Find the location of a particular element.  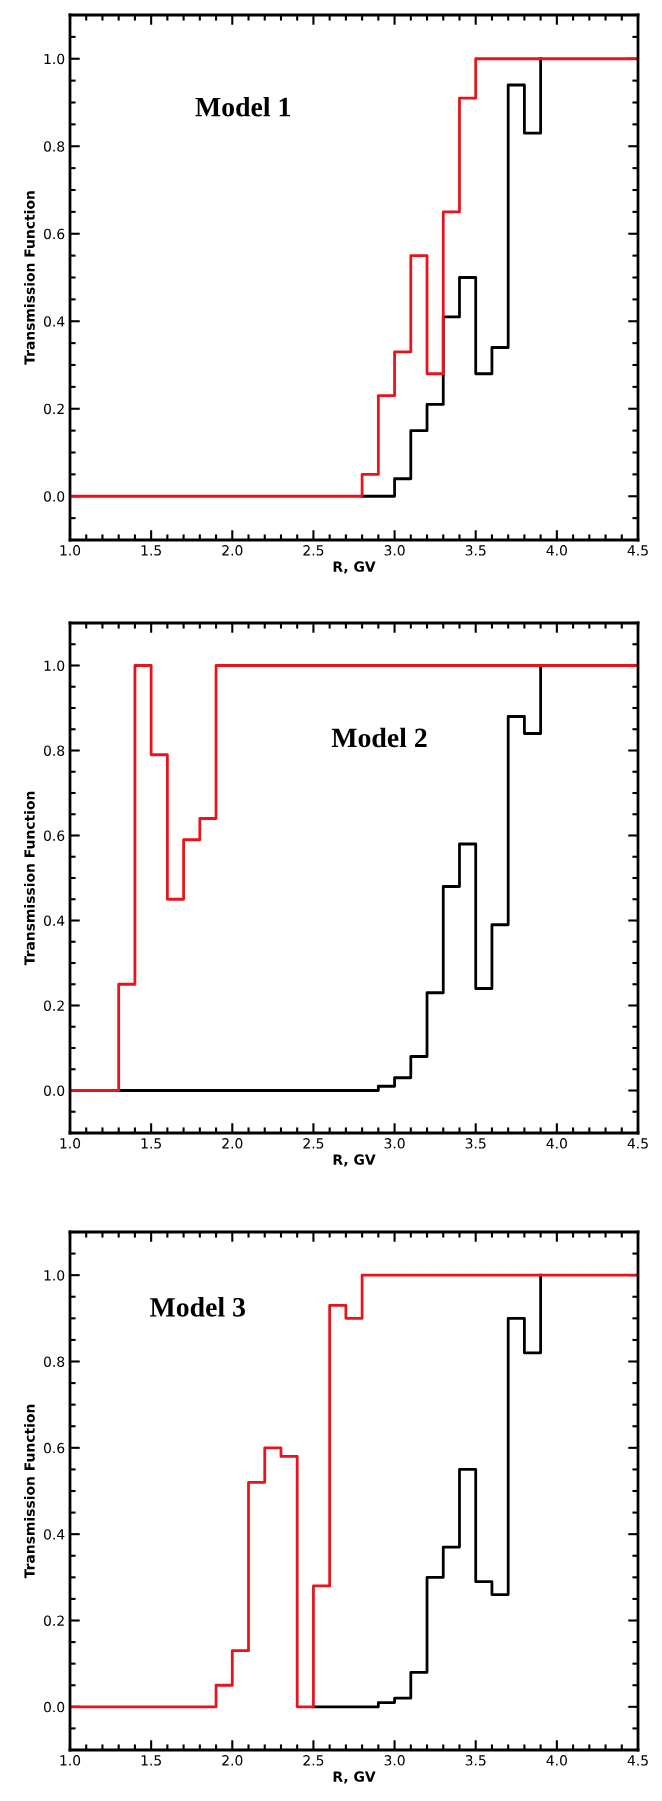

text: Model 2 is located at coordinates (379, 737).